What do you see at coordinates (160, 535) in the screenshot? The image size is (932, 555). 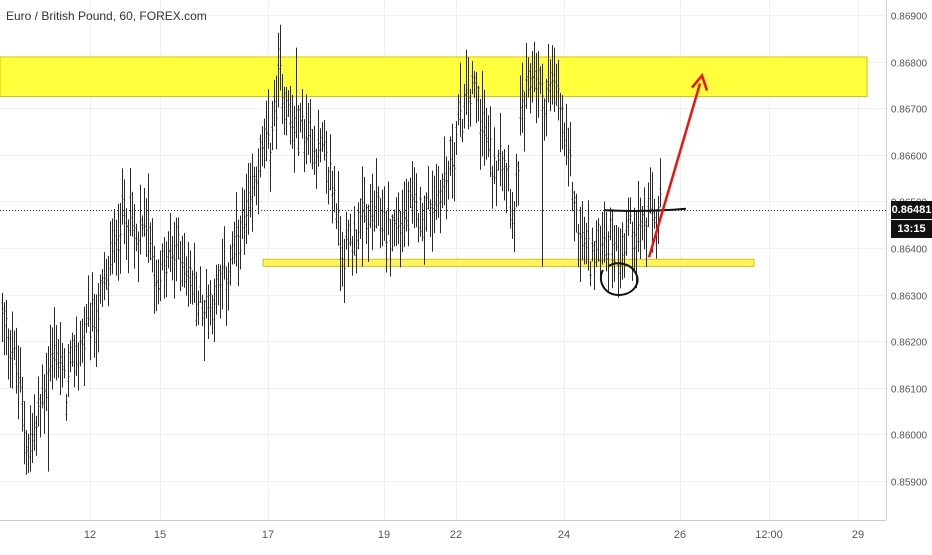 I see `time-tick-label: 15` at bounding box center [160, 535].